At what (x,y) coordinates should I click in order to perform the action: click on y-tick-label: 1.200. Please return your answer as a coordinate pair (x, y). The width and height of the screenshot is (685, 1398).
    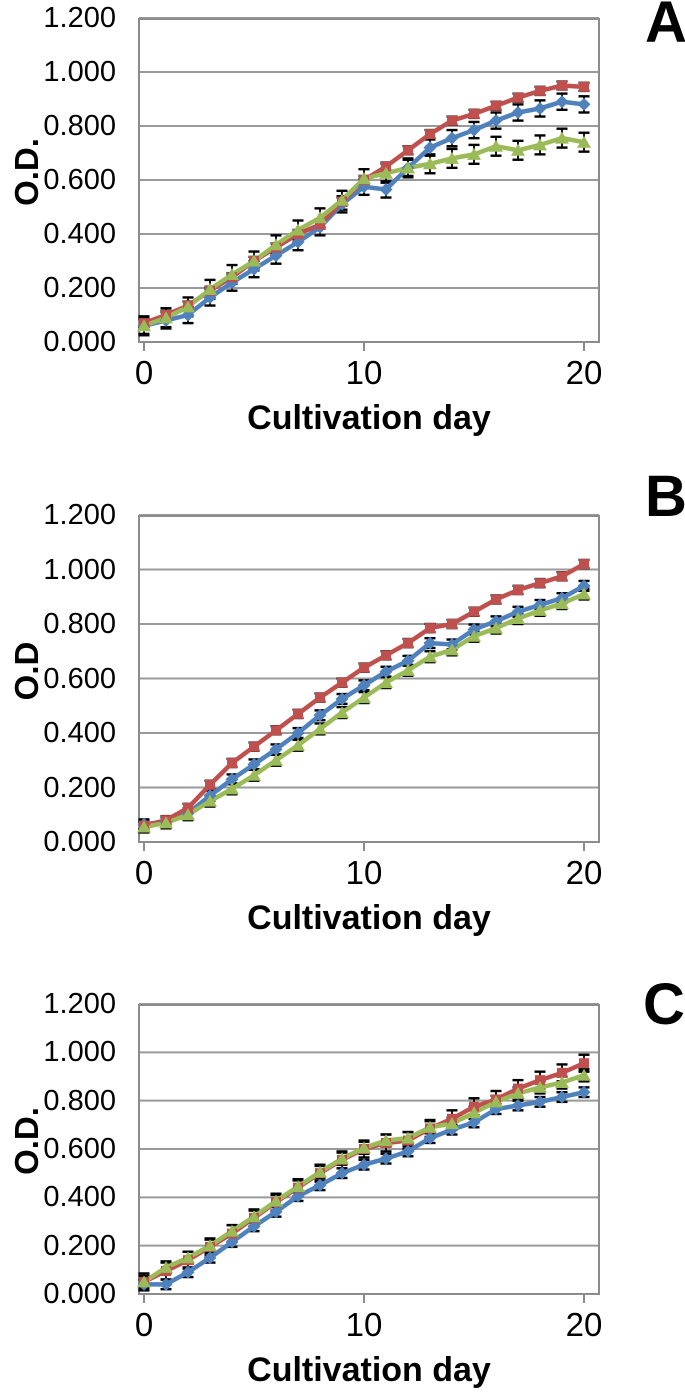
    Looking at the image, I should click on (79, 1004).